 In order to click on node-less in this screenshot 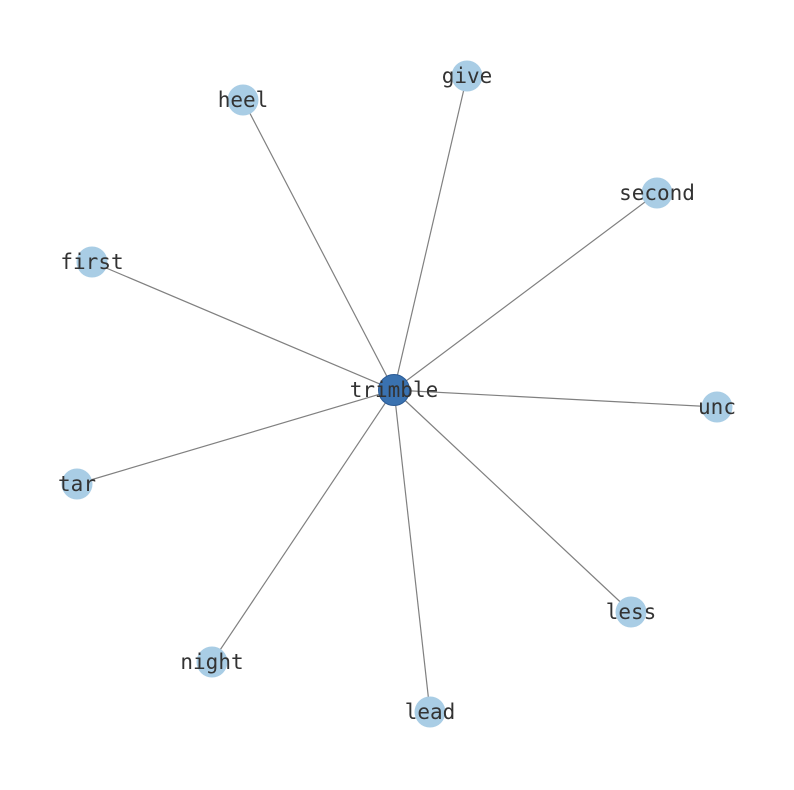, I will do `click(631, 612)`.